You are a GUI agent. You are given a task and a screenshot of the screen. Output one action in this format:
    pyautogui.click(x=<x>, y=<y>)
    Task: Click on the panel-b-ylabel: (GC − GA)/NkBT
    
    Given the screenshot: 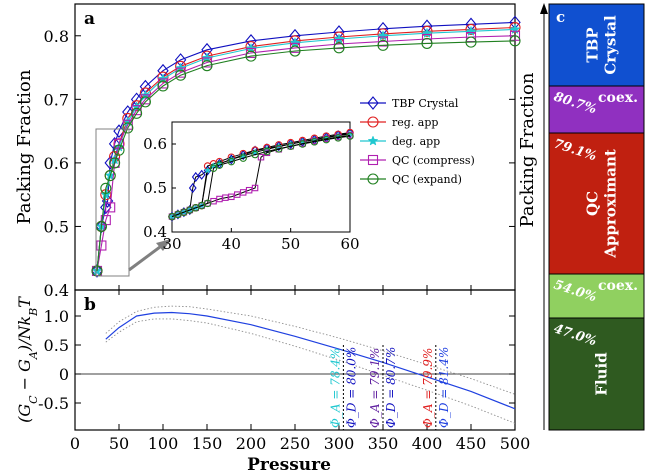 What is the action you would take?
    pyautogui.click(x=27, y=359)
    